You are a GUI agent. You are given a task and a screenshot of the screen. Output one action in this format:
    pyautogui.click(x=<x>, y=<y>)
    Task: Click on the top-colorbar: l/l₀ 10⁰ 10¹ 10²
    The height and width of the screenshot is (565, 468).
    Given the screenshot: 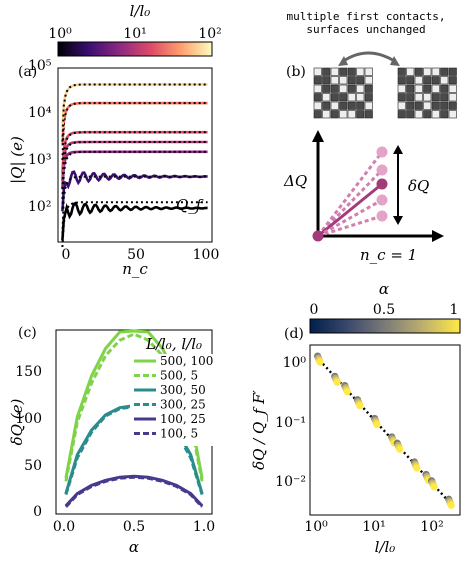 What is the action you would take?
    pyautogui.click(x=135, y=29)
    